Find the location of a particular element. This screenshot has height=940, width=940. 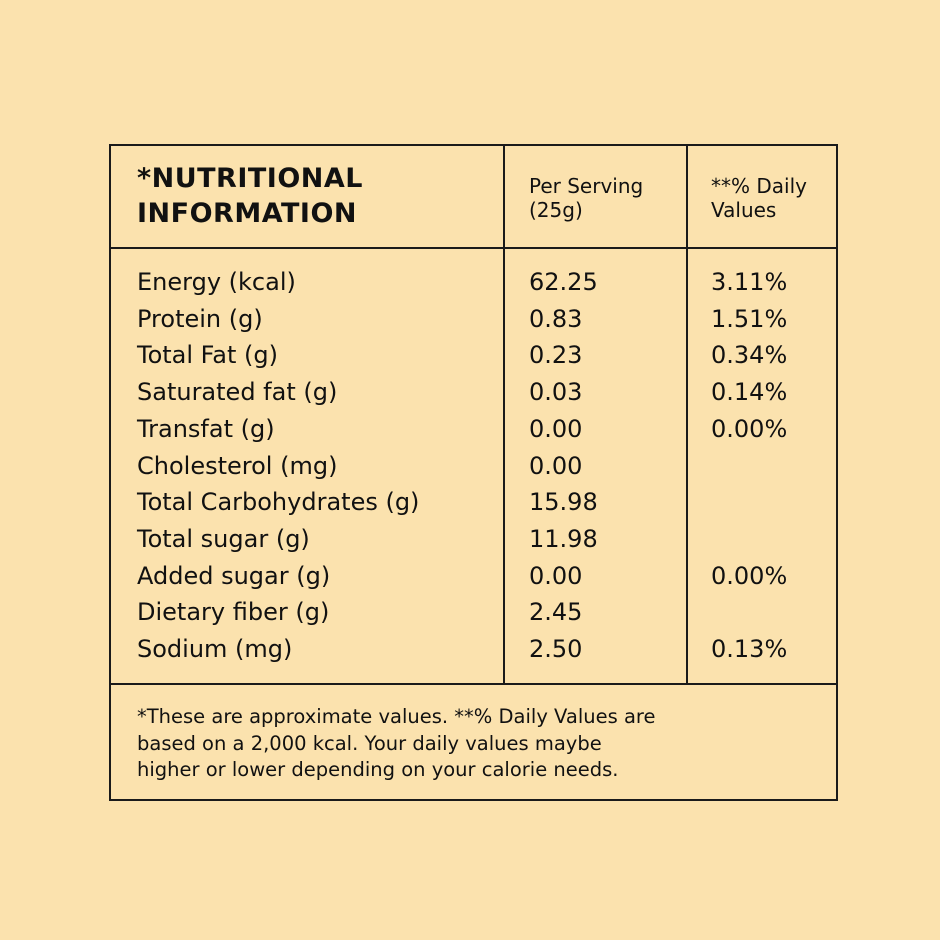

daily-value: 0.14% is located at coordinates (749, 392).